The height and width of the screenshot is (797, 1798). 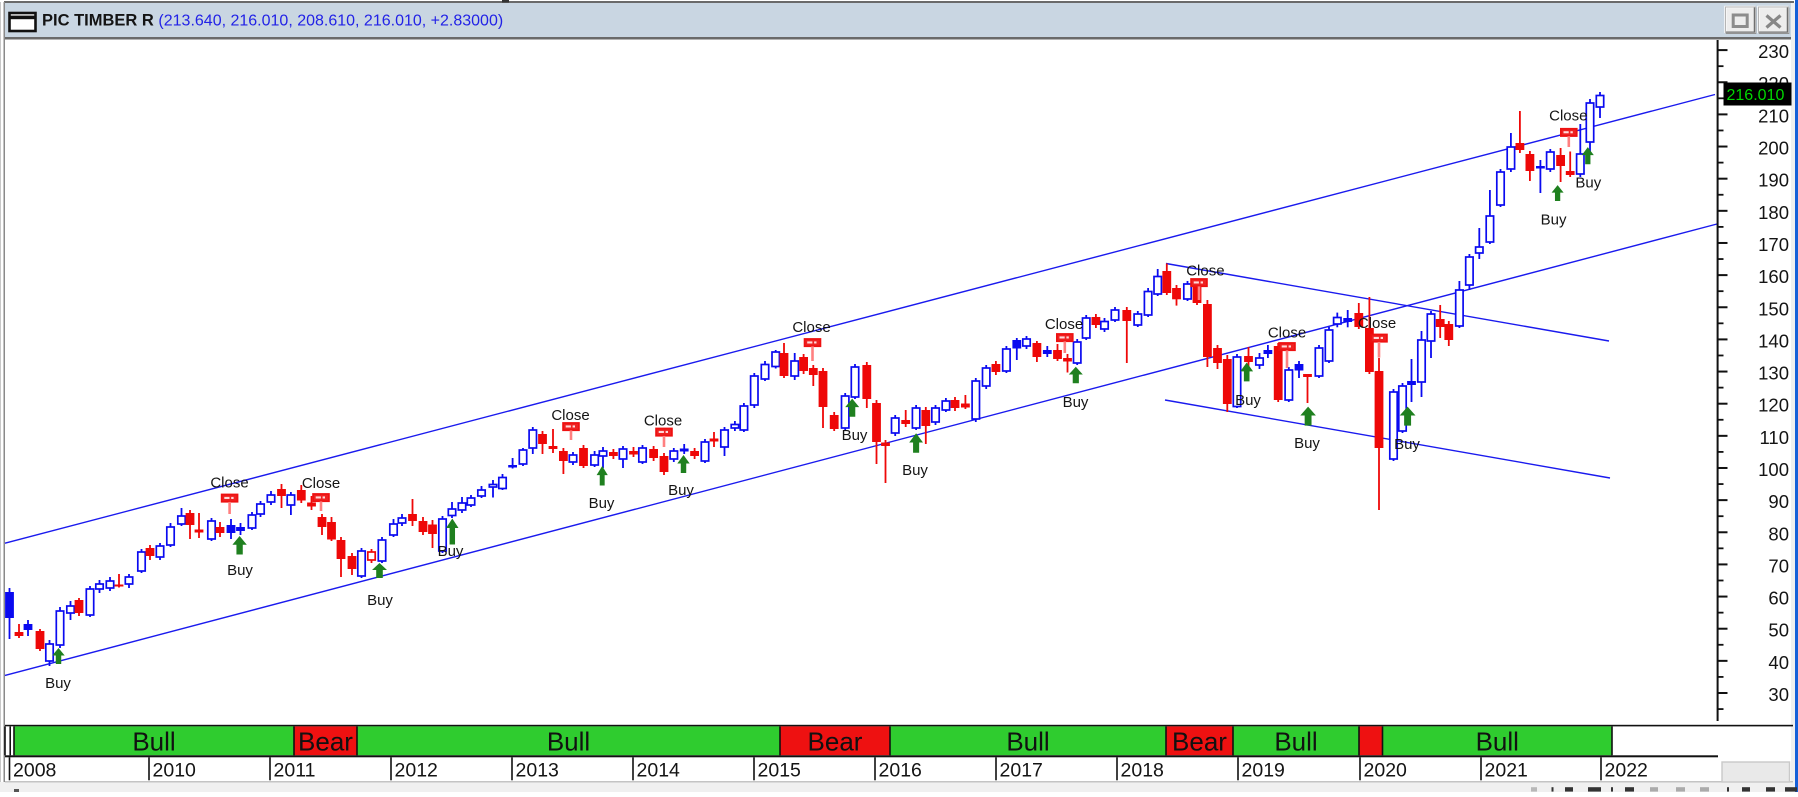 What do you see at coordinates (1778, 501) in the screenshot?
I see `svg-text: 90` at bounding box center [1778, 501].